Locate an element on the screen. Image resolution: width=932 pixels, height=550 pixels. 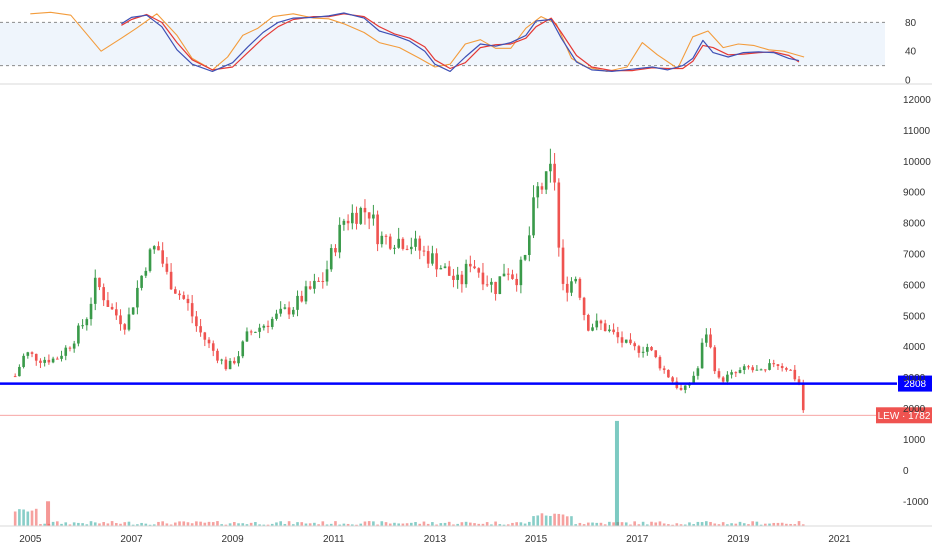
stoch-tick-label-1: 40 is located at coordinates (911, 52).